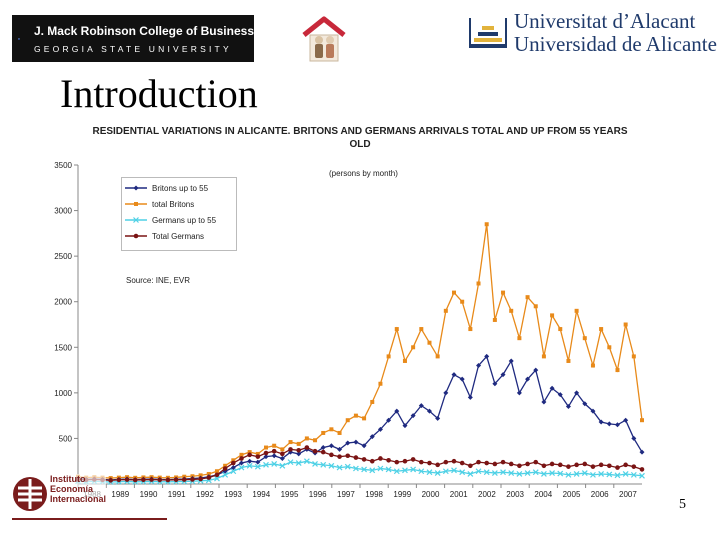  What do you see at coordinates (143, 30) in the screenshot?
I see `gsu-logo-line1: J. Mack Robinson College of Business` at bounding box center [143, 30].